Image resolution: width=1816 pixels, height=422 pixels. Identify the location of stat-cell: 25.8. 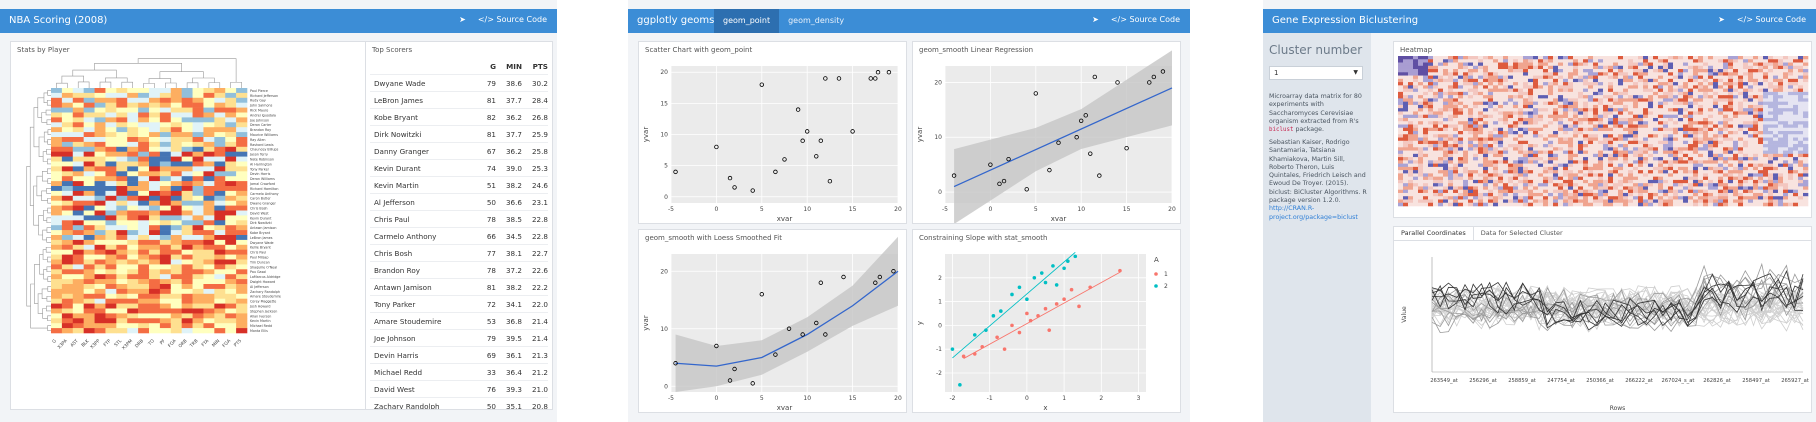
(539, 151).